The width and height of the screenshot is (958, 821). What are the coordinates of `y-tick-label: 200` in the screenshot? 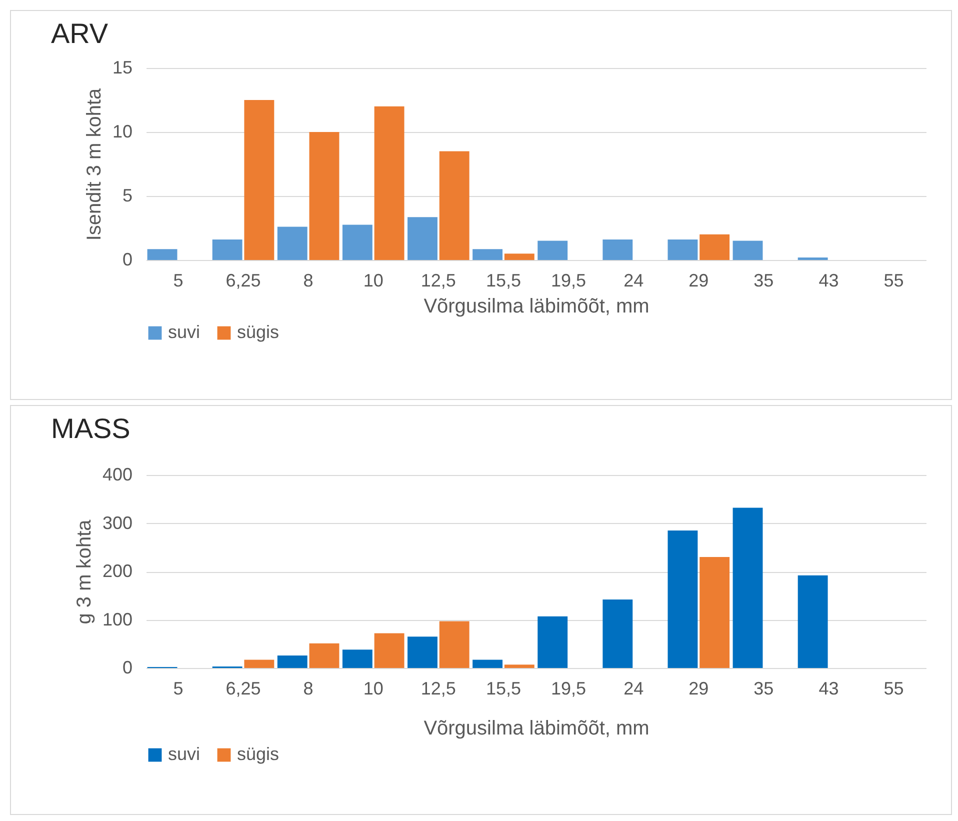 It's located at (117, 571).